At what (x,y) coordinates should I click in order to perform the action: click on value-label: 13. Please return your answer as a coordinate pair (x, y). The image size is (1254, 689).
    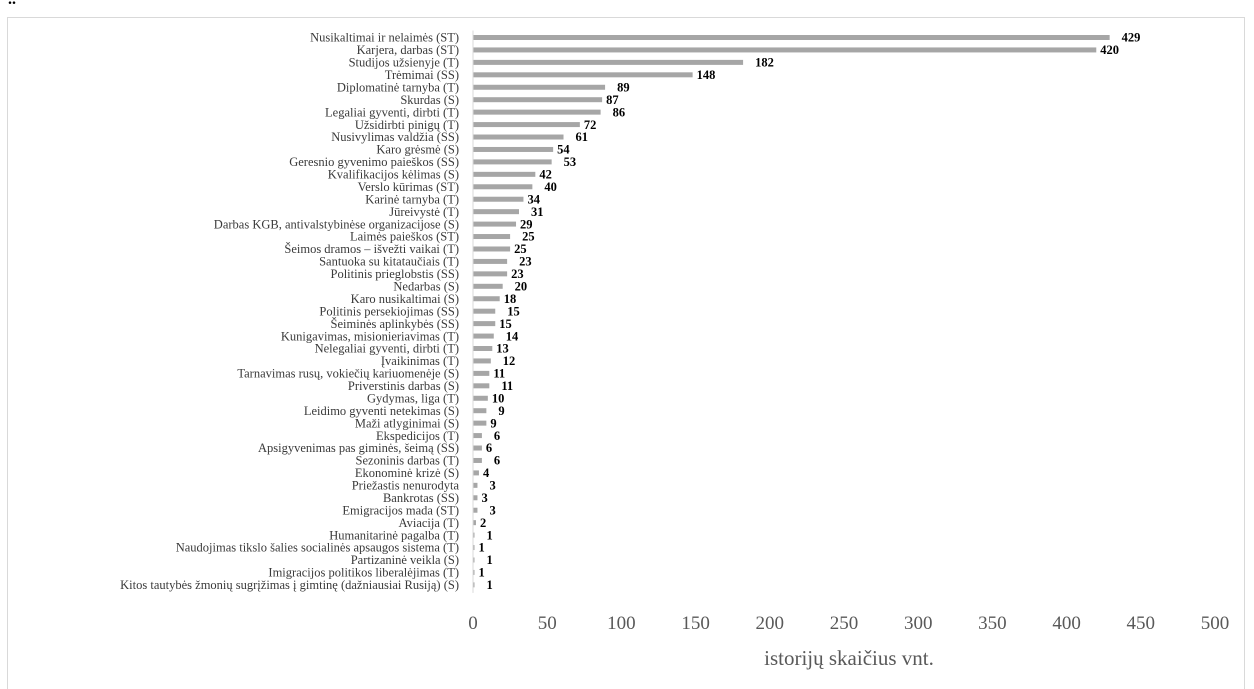
    Looking at the image, I should click on (502, 349).